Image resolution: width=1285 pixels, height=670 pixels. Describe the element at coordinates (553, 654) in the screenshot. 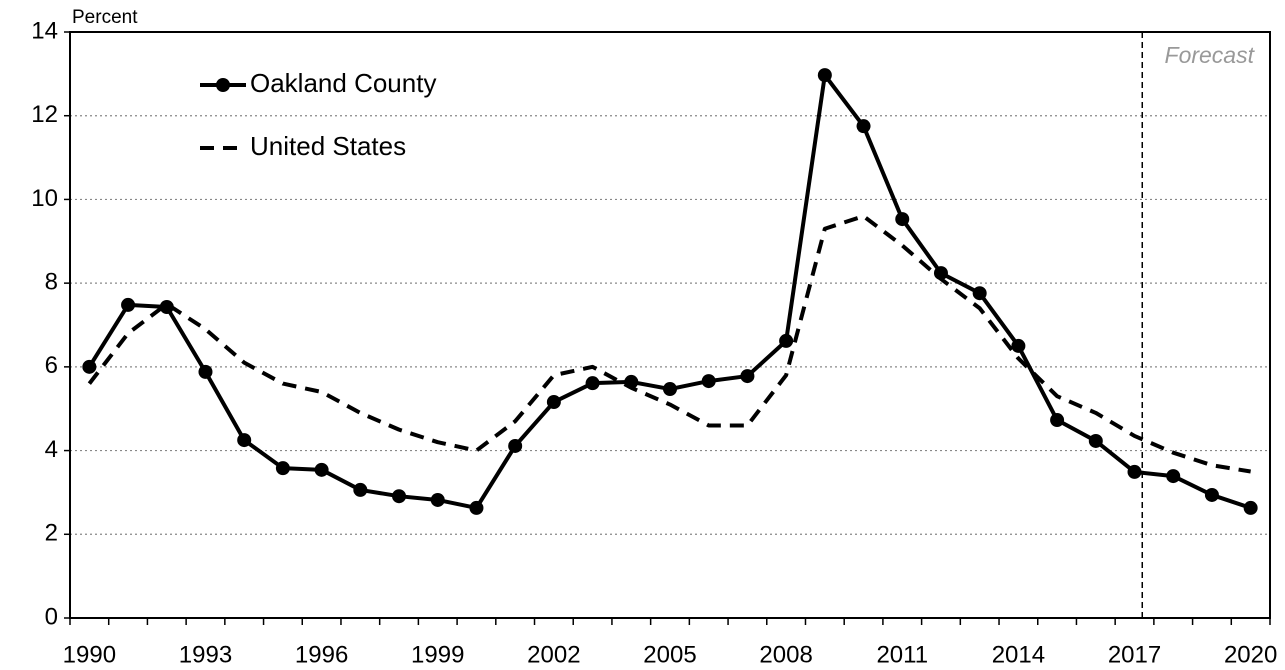

I see `x-tick-label: 2002` at that location.